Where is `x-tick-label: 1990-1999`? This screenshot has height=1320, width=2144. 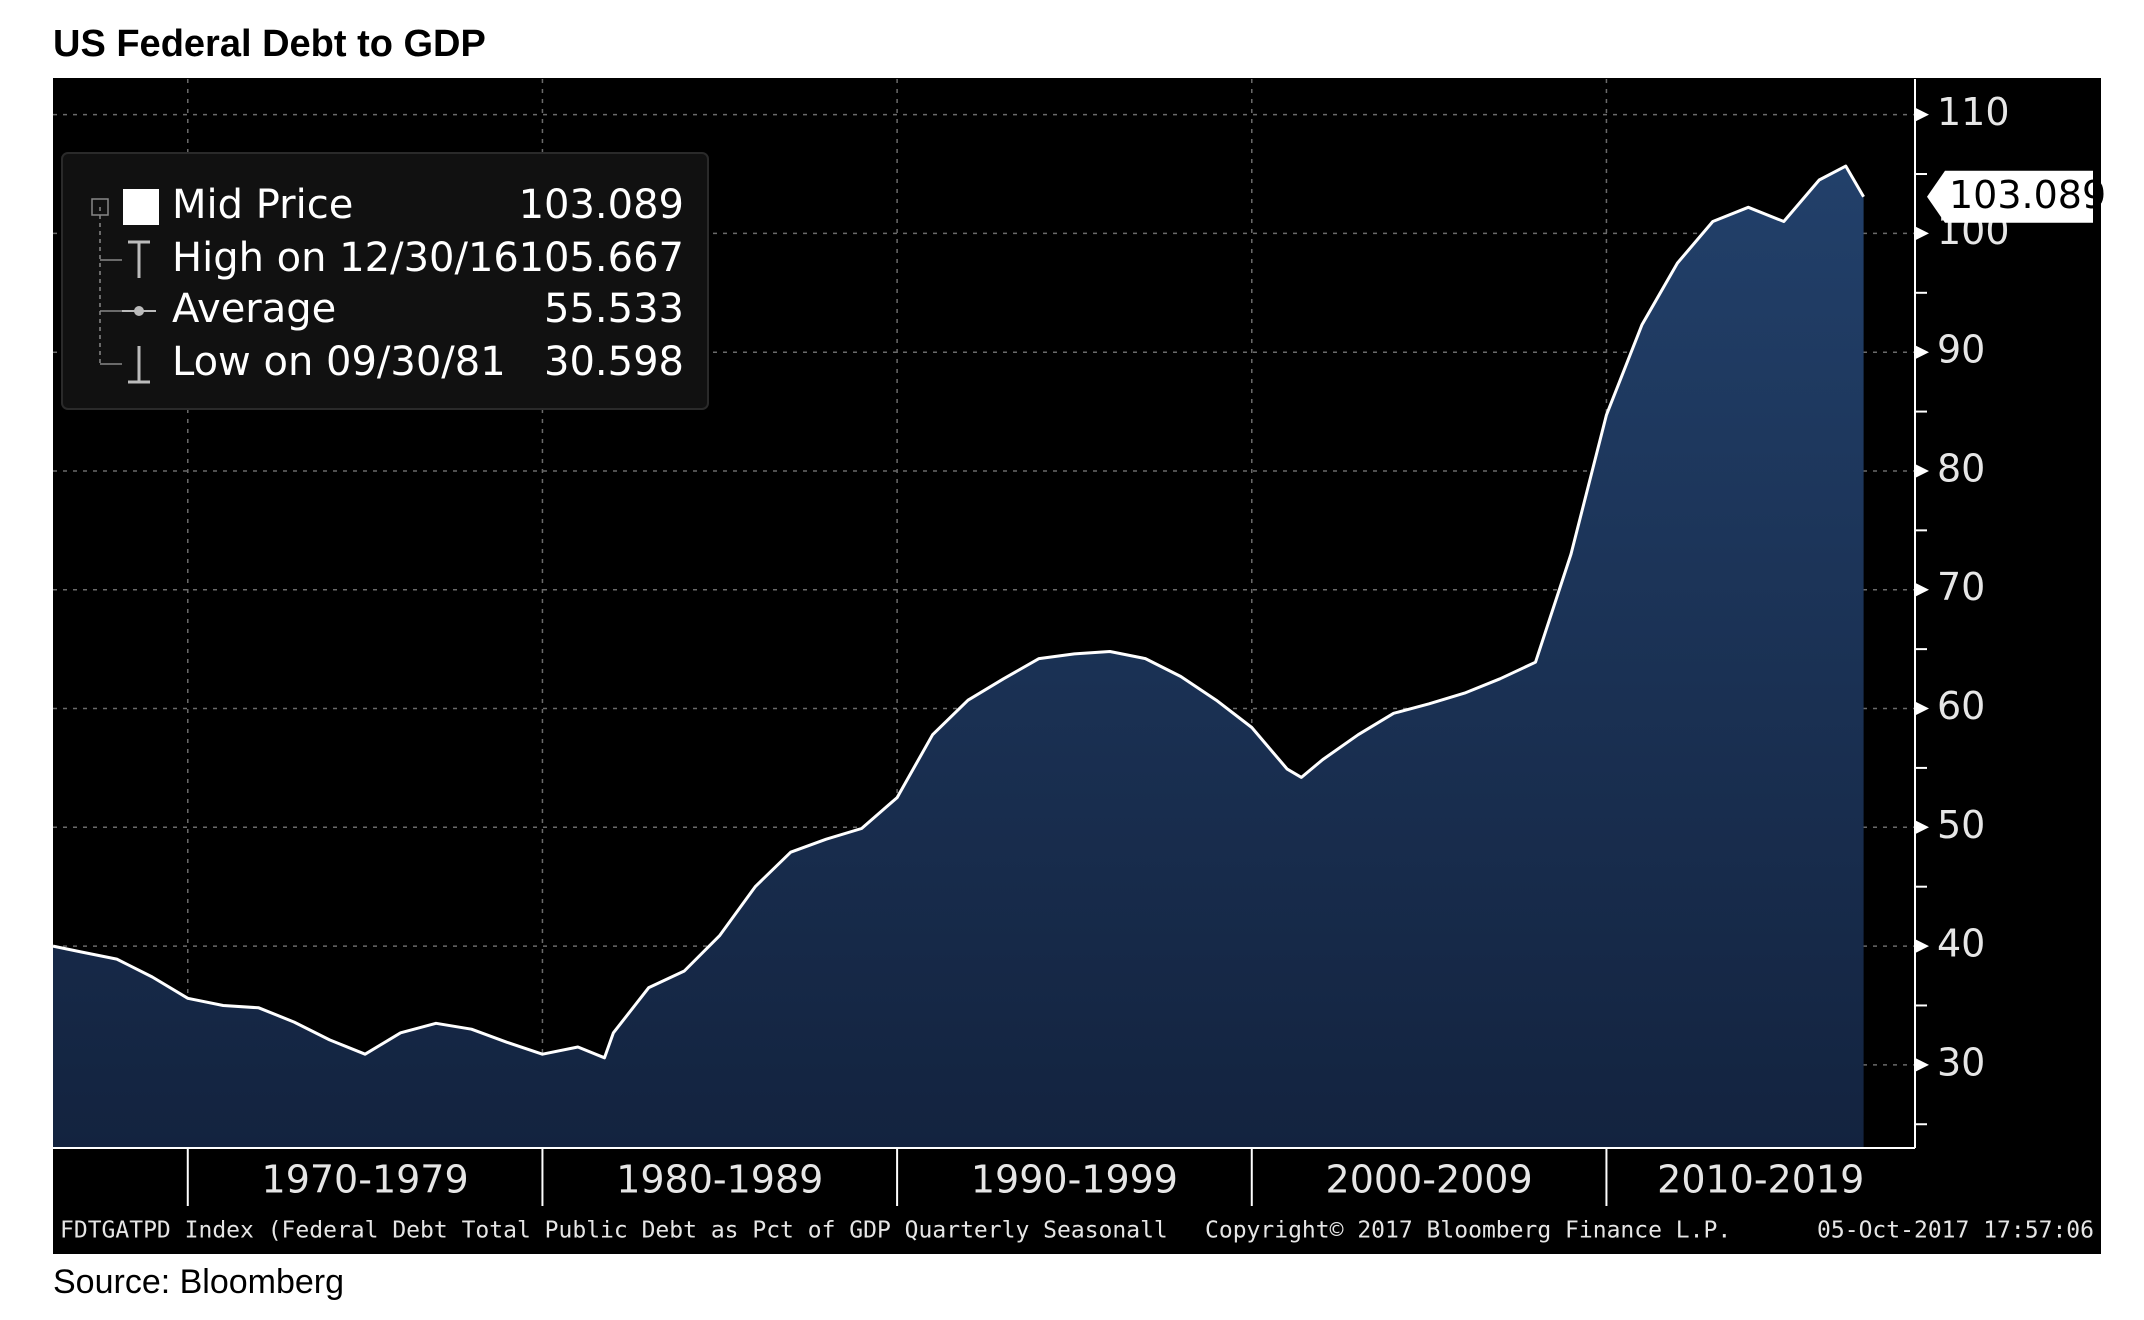
x-tick-label: 1990-1999 is located at coordinates (1074, 1180).